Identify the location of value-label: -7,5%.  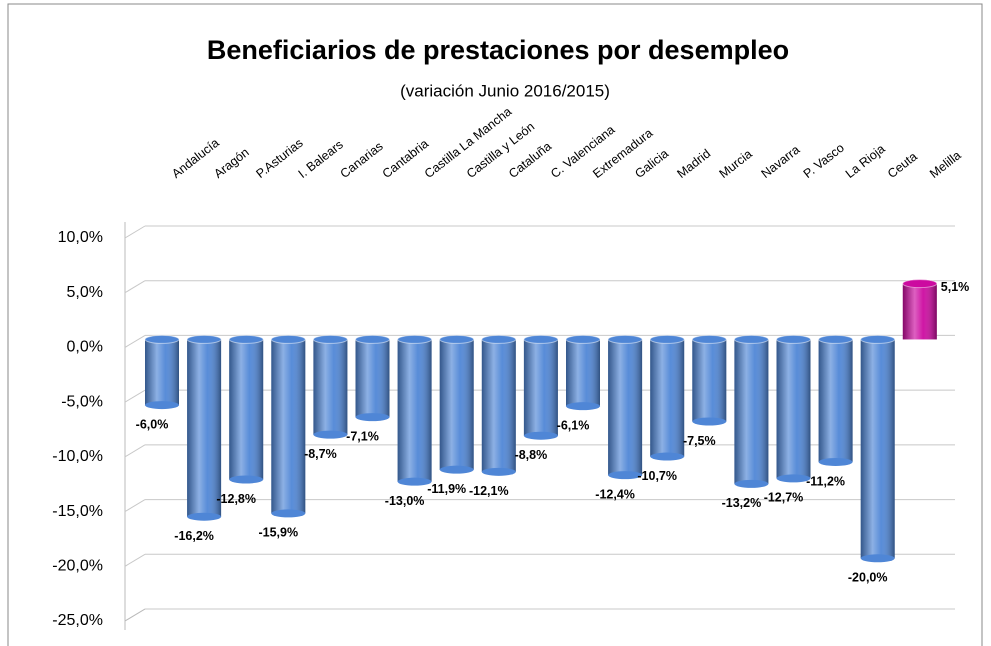
(699, 441).